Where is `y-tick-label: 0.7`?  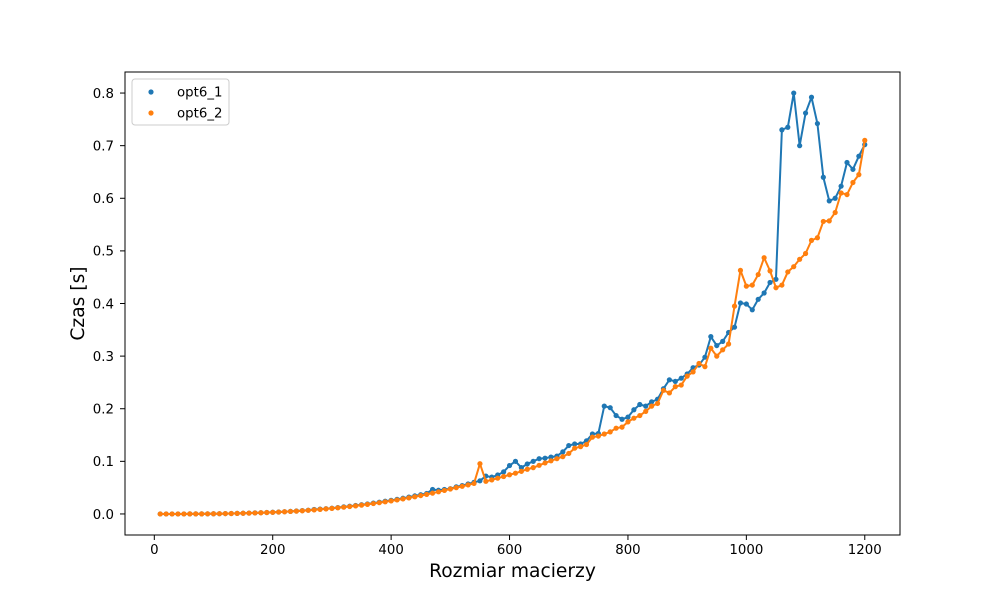 y-tick-label: 0.7 is located at coordinates (103, 146).